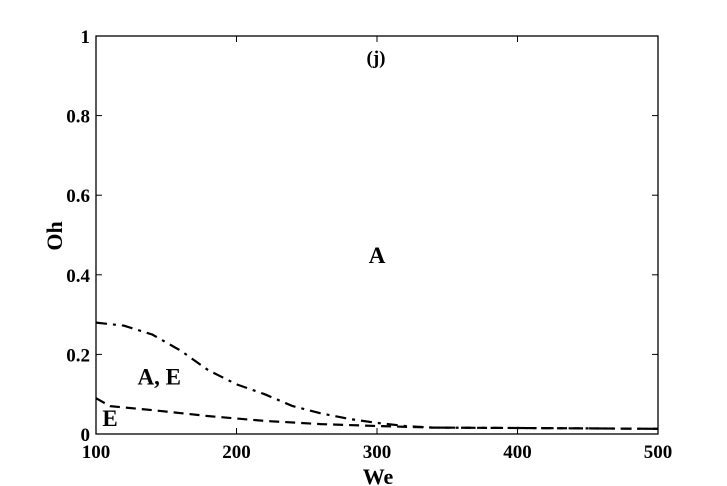  Describe the element at coordinates (78, 196) in the screenshot. I see `y-tick-label: 0.6` at that location.